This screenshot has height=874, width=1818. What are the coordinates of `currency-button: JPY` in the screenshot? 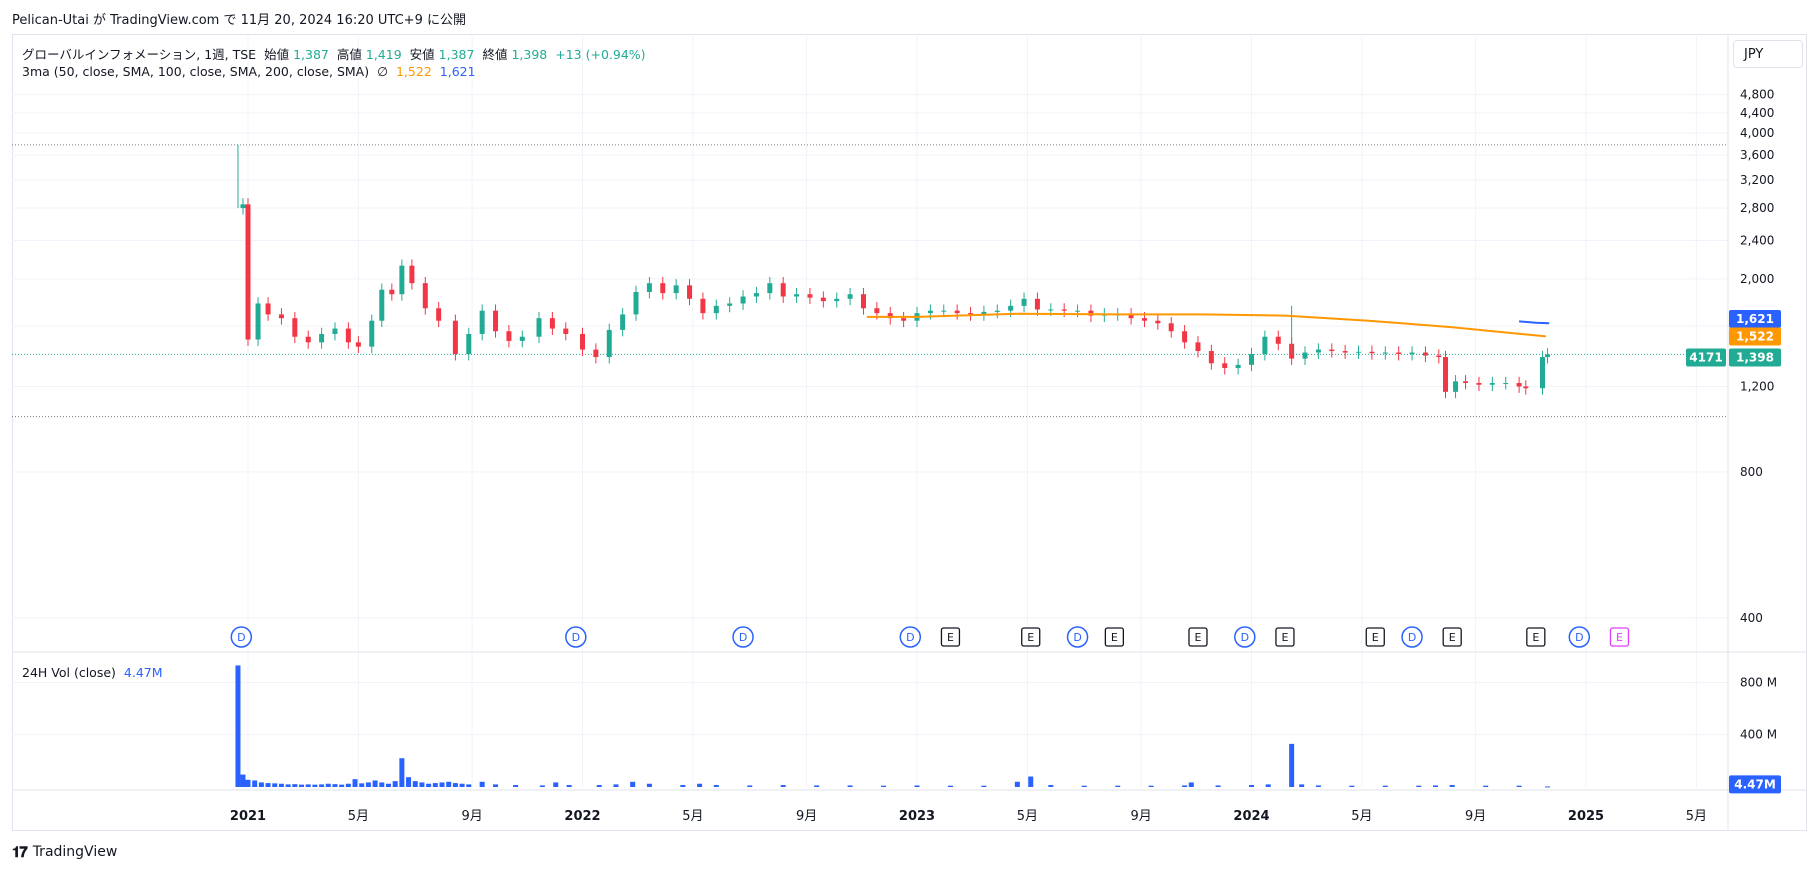 It's located at (1768, 54).